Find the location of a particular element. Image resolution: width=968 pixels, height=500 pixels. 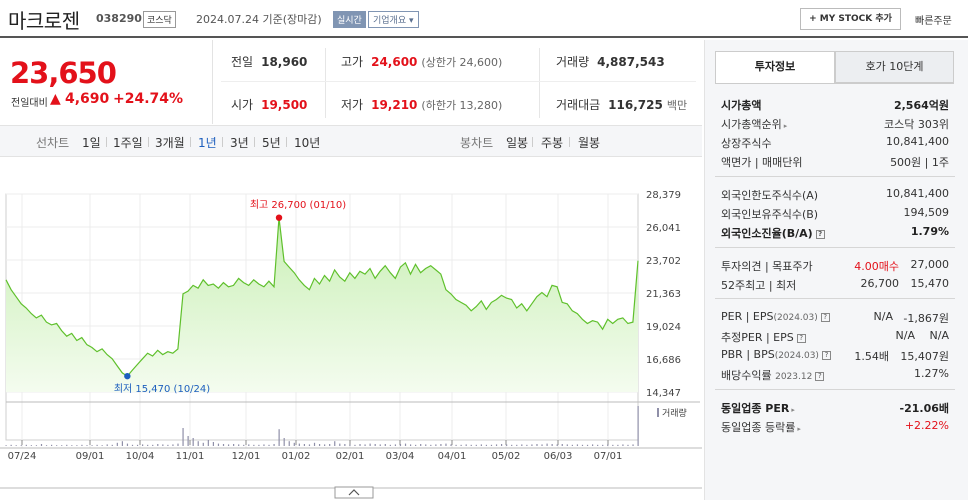

arrow-right-icon: ▸ is located at coordinates (799, 429).